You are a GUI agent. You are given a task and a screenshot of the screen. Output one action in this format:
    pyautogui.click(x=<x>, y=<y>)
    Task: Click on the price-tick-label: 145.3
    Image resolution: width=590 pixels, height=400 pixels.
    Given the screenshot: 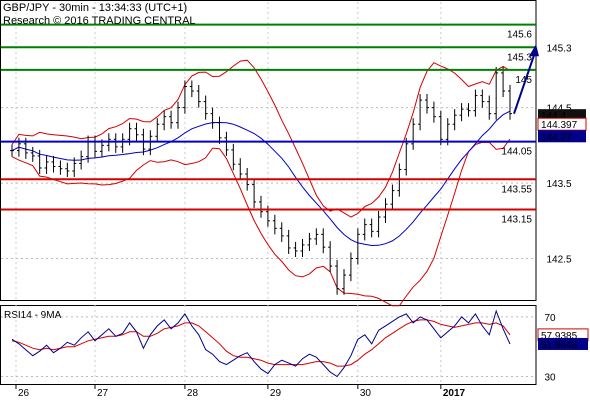 What is the action you would take?
    pyautogui.click(x=558, y=48)
    